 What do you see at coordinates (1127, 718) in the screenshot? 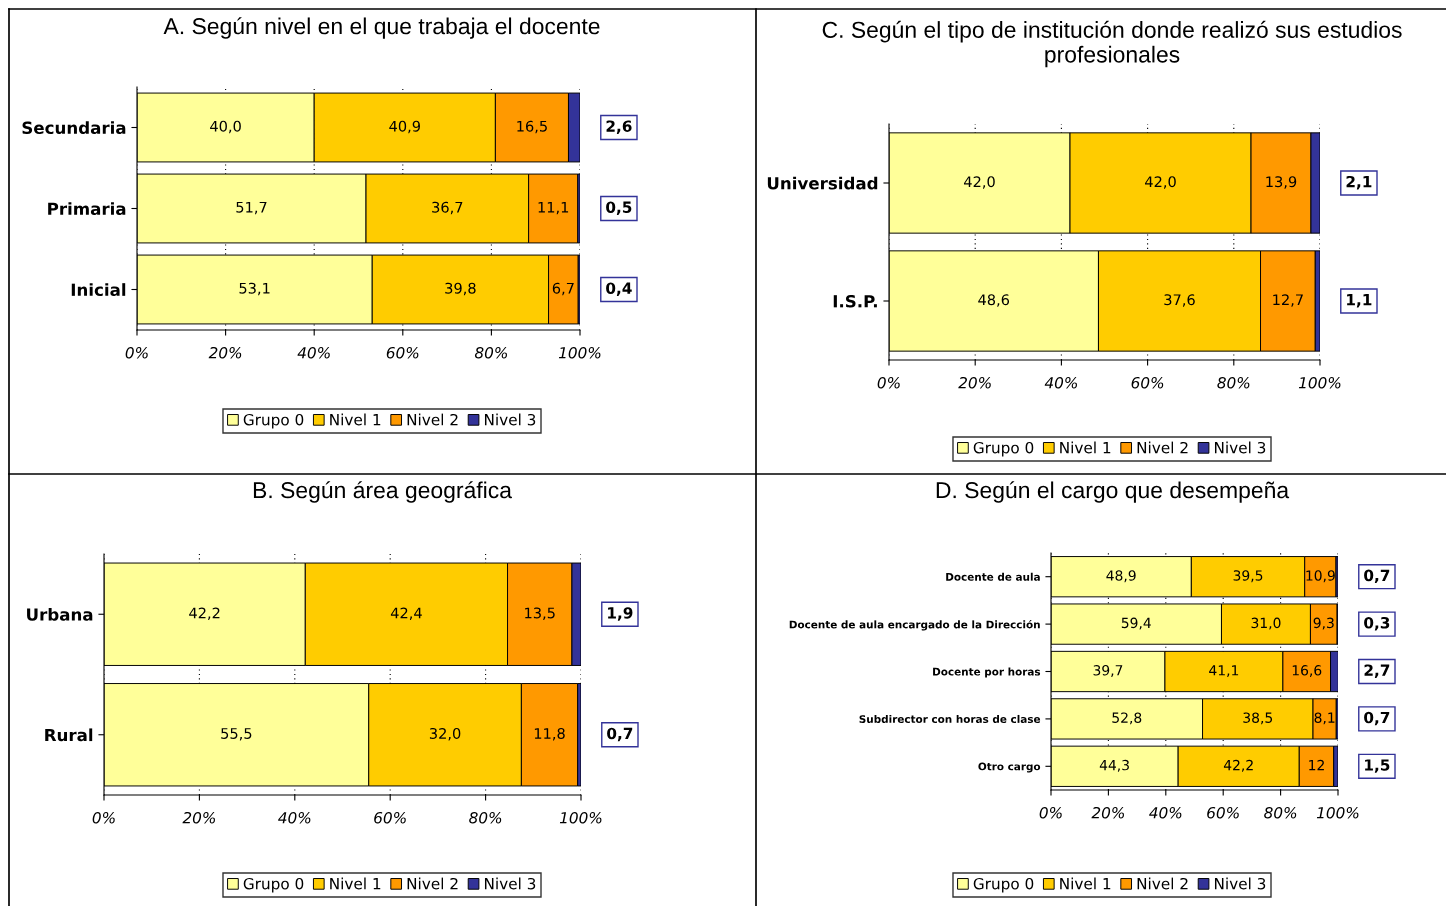
I see `data-label: 52,8` at bounding box center [1127, 718].